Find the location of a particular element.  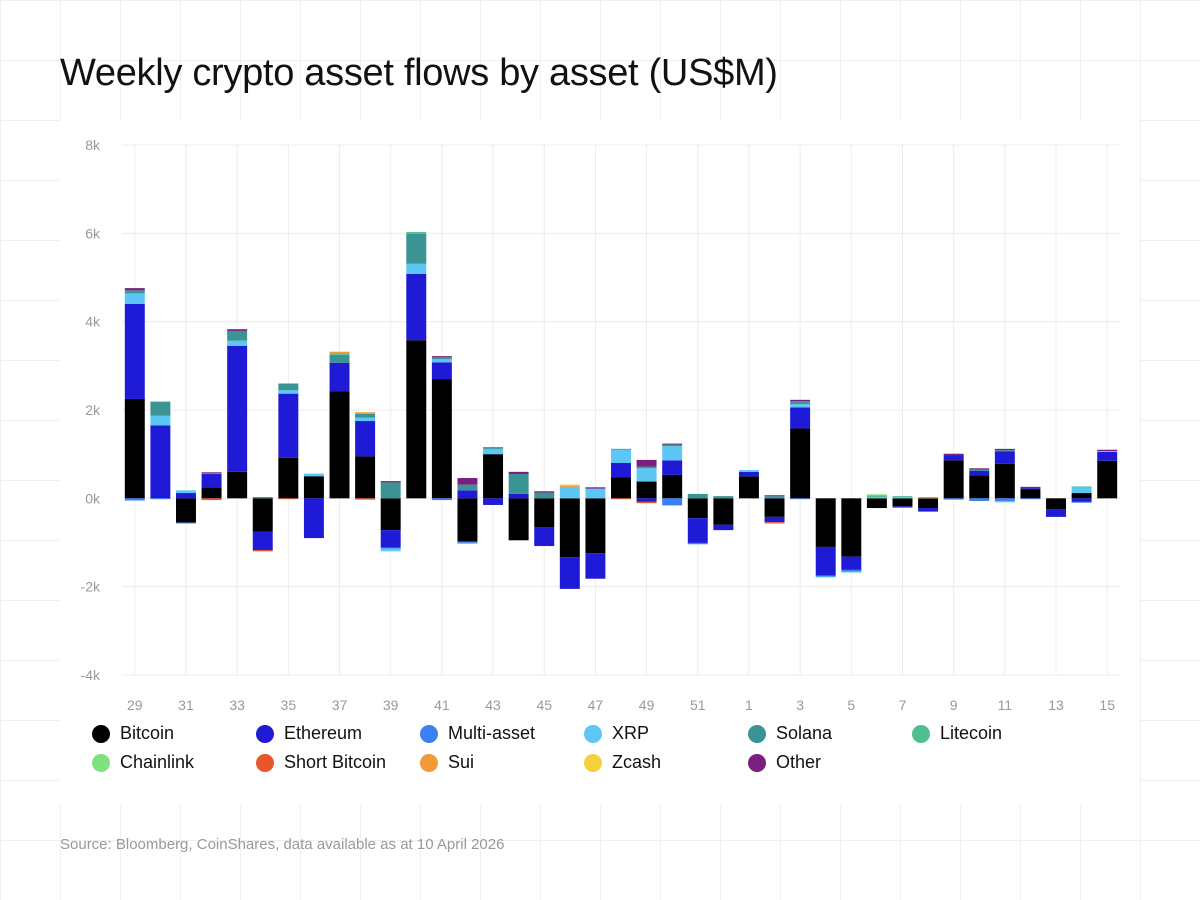

legend-label: Bitcoin is located at coordinates (147, 733).